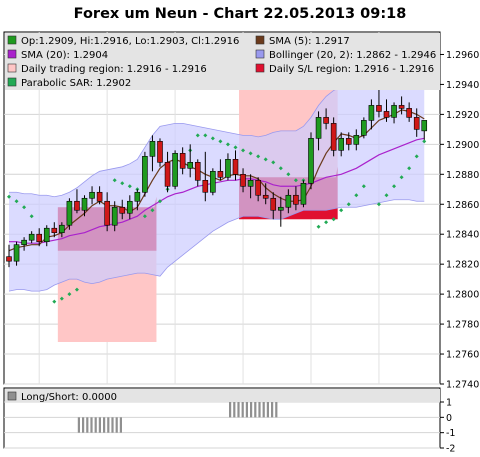 The height and width of the screenshot is (457, 480). Describe the element at coordinates (351, 69) in the screenshot. I see `legend-label: Daily S/L region: 1.2916 - 1.2916` at that location.